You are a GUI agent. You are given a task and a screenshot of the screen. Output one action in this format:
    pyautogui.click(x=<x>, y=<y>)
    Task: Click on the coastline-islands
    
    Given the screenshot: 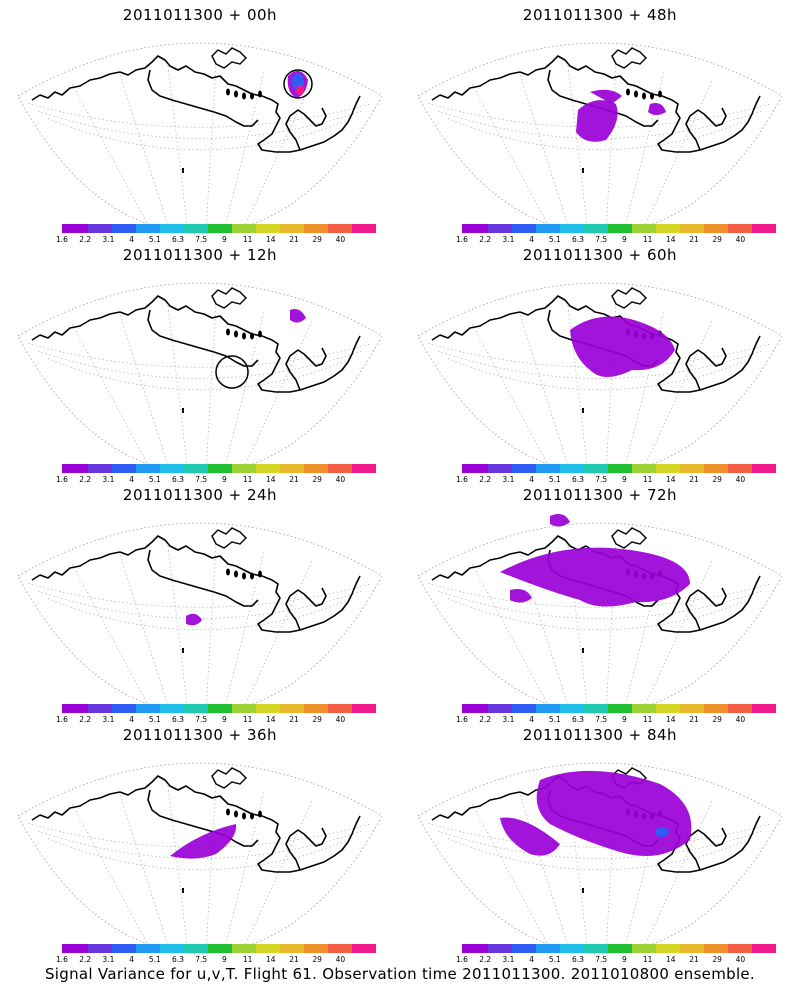 What is the action you would take?
    pyautogui.click(x=629, y=58)
    